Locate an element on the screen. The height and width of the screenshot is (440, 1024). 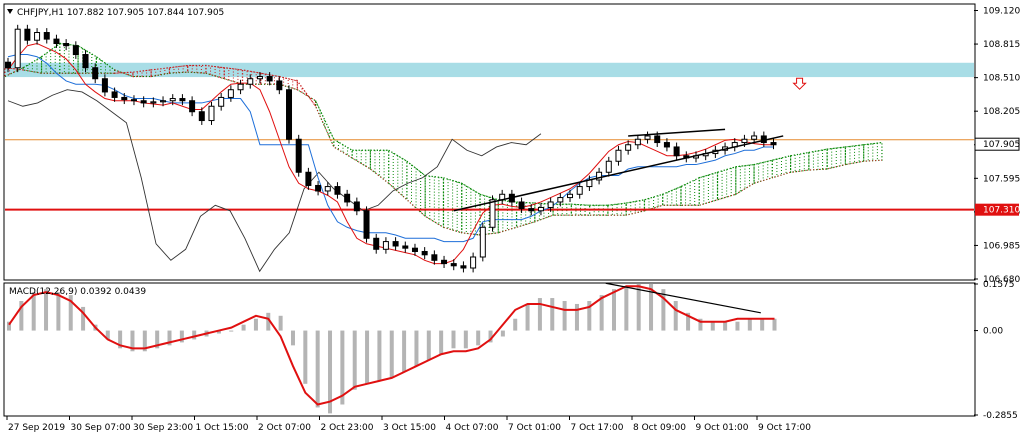
macd-tick-label: 0.00 is located at coordinates (993, 332).